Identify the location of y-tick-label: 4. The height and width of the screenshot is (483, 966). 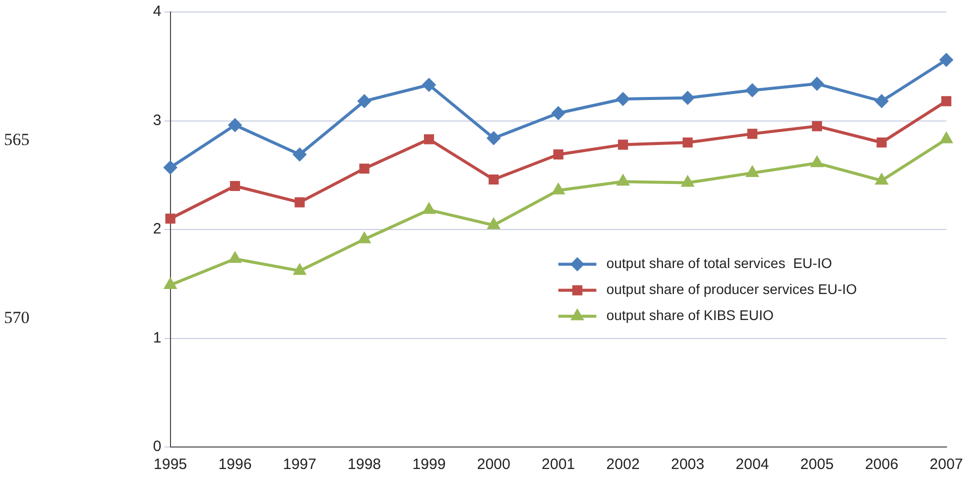
(157, 11).